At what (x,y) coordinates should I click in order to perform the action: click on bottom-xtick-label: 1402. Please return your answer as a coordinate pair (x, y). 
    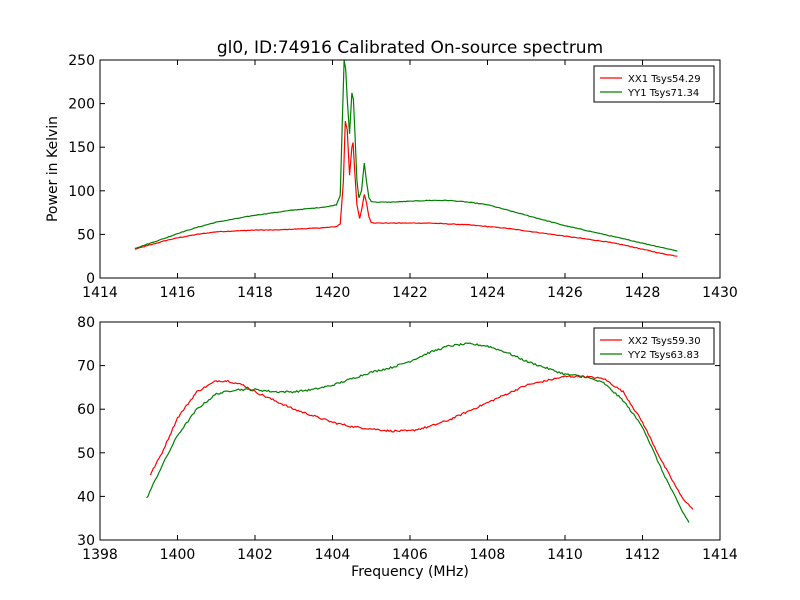
    Looking at the image, I should click on (255, 555).